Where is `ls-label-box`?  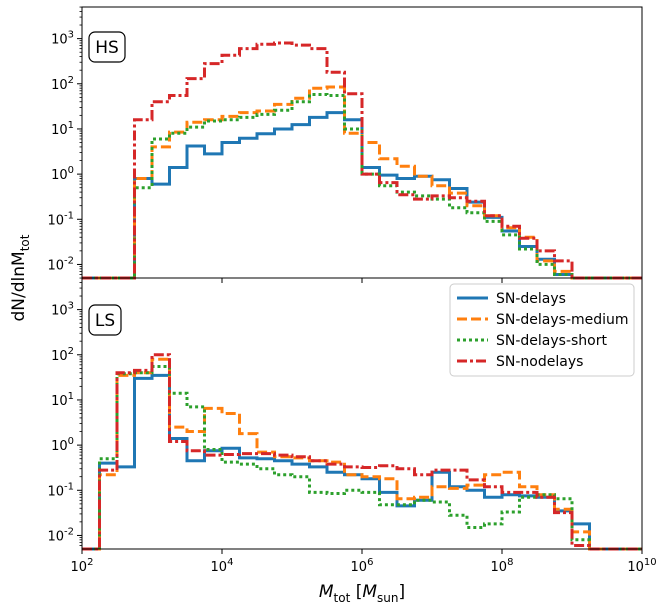
ls-label-box is located at coordinates (105, 320).